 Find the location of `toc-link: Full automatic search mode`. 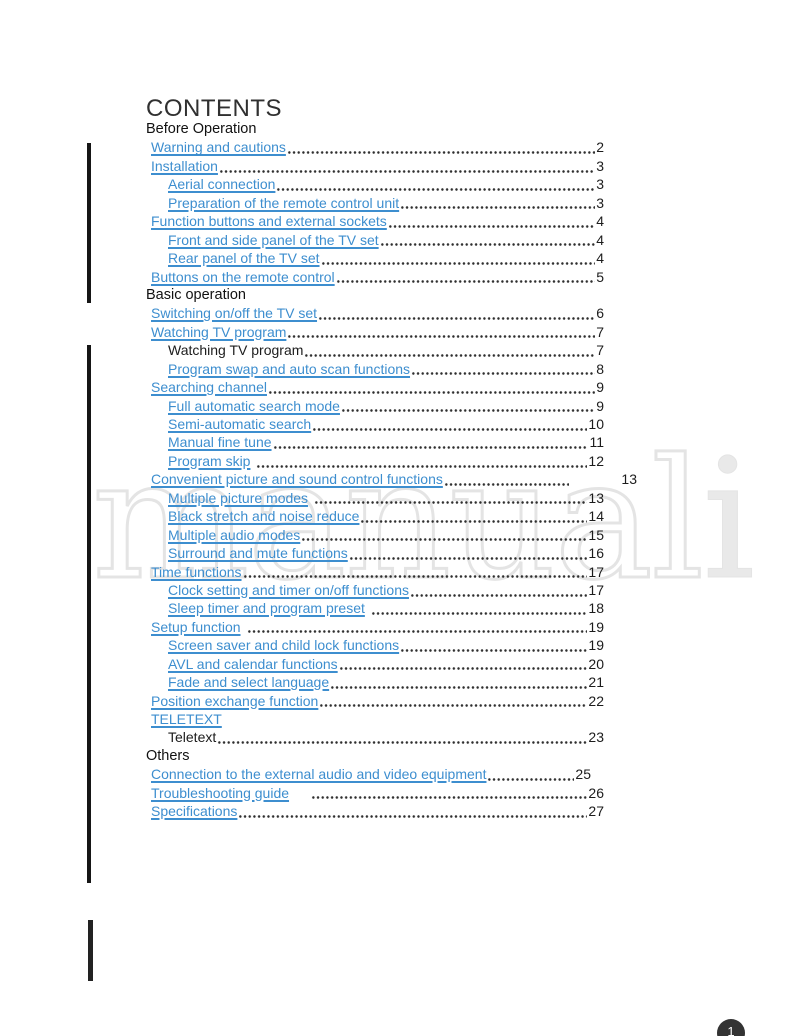

toc-link: Full automatic search mode is located at coordinates (254, 405).